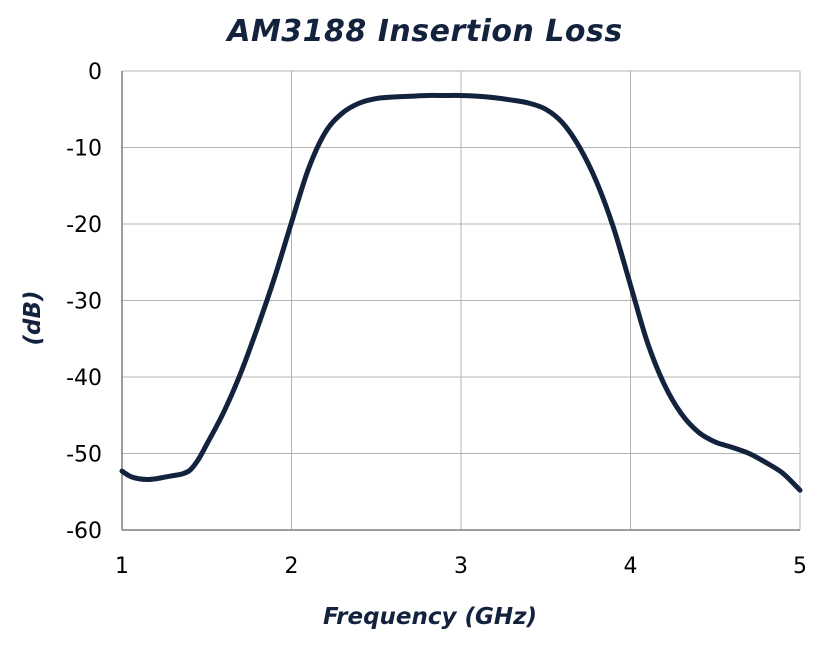  Describe the element at coordinates (84, 149) in the screenshot. I see `y-tick-label: -10` at that location.